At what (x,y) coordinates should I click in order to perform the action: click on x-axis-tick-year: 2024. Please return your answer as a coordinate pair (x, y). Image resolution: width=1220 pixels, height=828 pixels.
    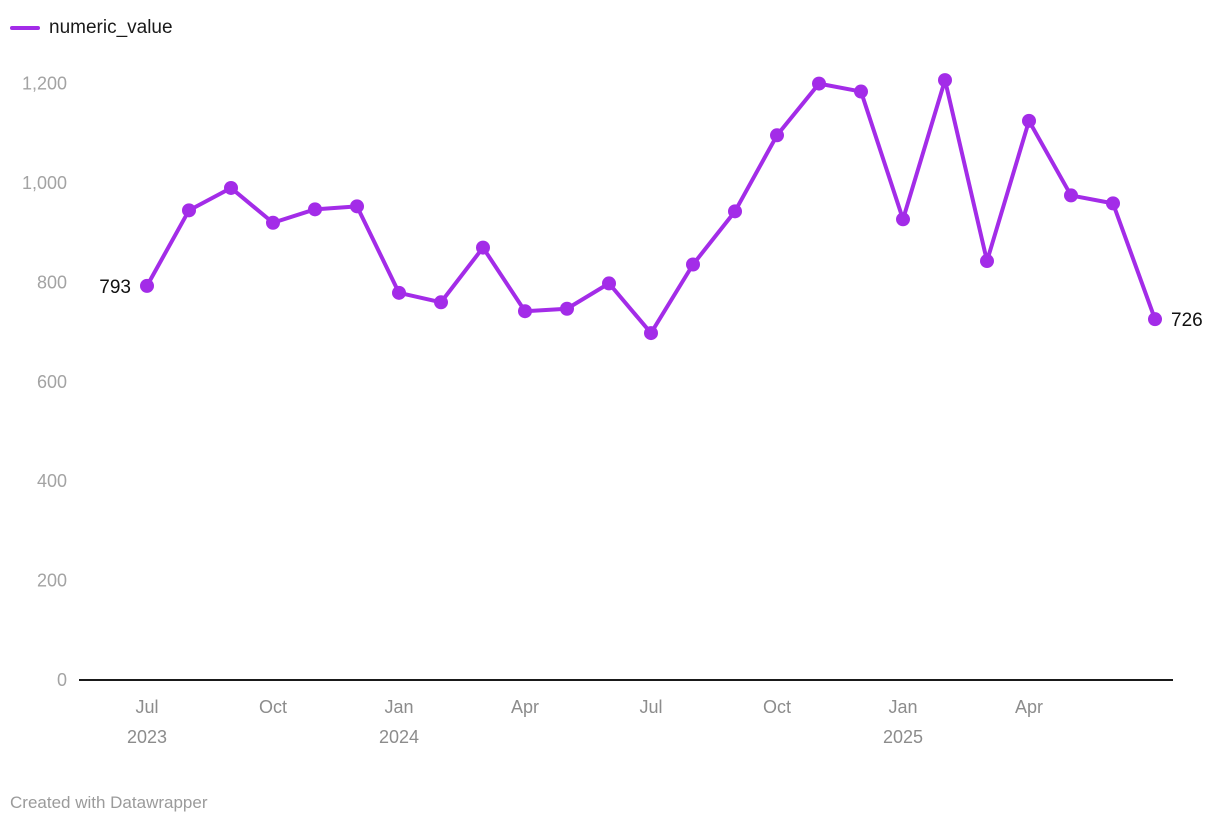
    Looking at the image, I should click on (399, 737).